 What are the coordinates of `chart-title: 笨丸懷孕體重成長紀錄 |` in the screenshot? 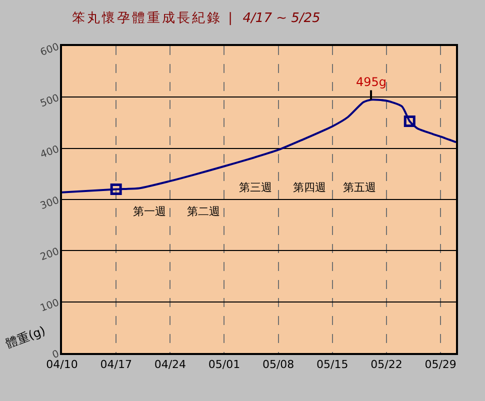 It's located at (153, 18).